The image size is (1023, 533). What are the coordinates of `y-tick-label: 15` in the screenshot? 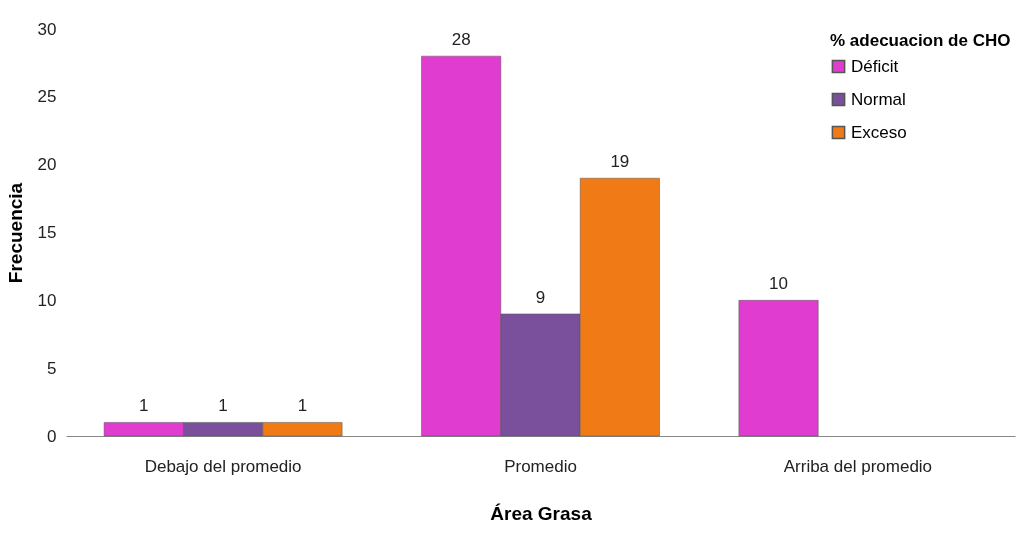 It's located at (47, 232).